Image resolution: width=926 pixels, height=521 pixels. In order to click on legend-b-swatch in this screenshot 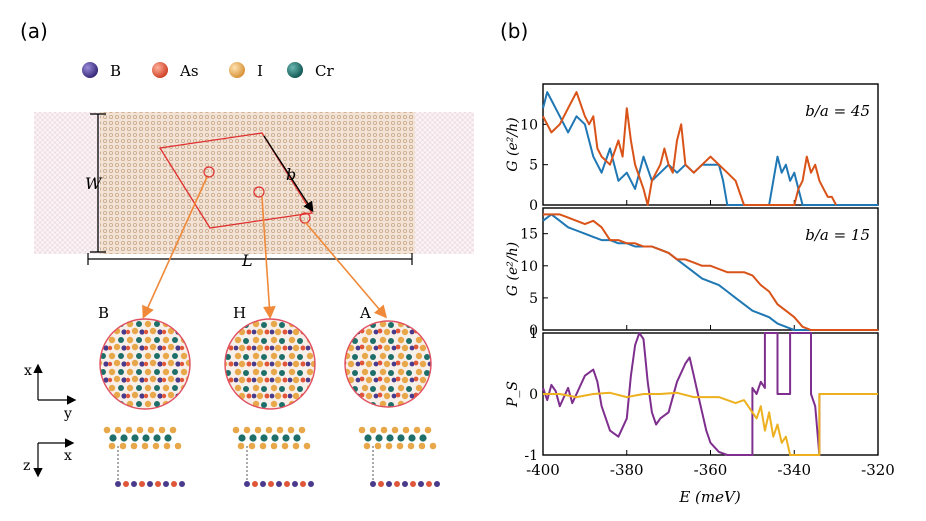, I will do `click(90, 70)`.